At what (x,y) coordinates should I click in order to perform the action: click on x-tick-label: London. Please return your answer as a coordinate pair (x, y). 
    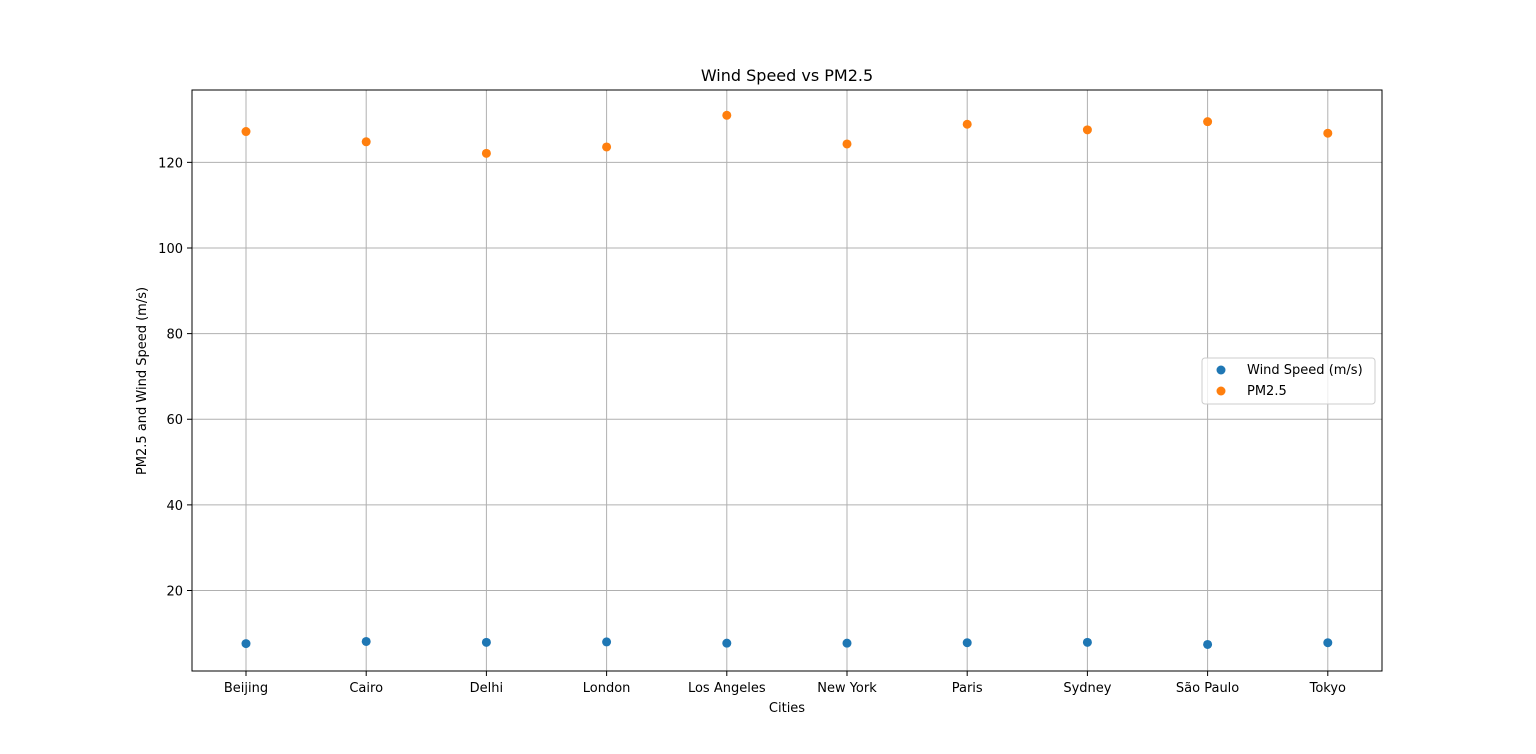
    Looking at the image, I should click on (607, 688).